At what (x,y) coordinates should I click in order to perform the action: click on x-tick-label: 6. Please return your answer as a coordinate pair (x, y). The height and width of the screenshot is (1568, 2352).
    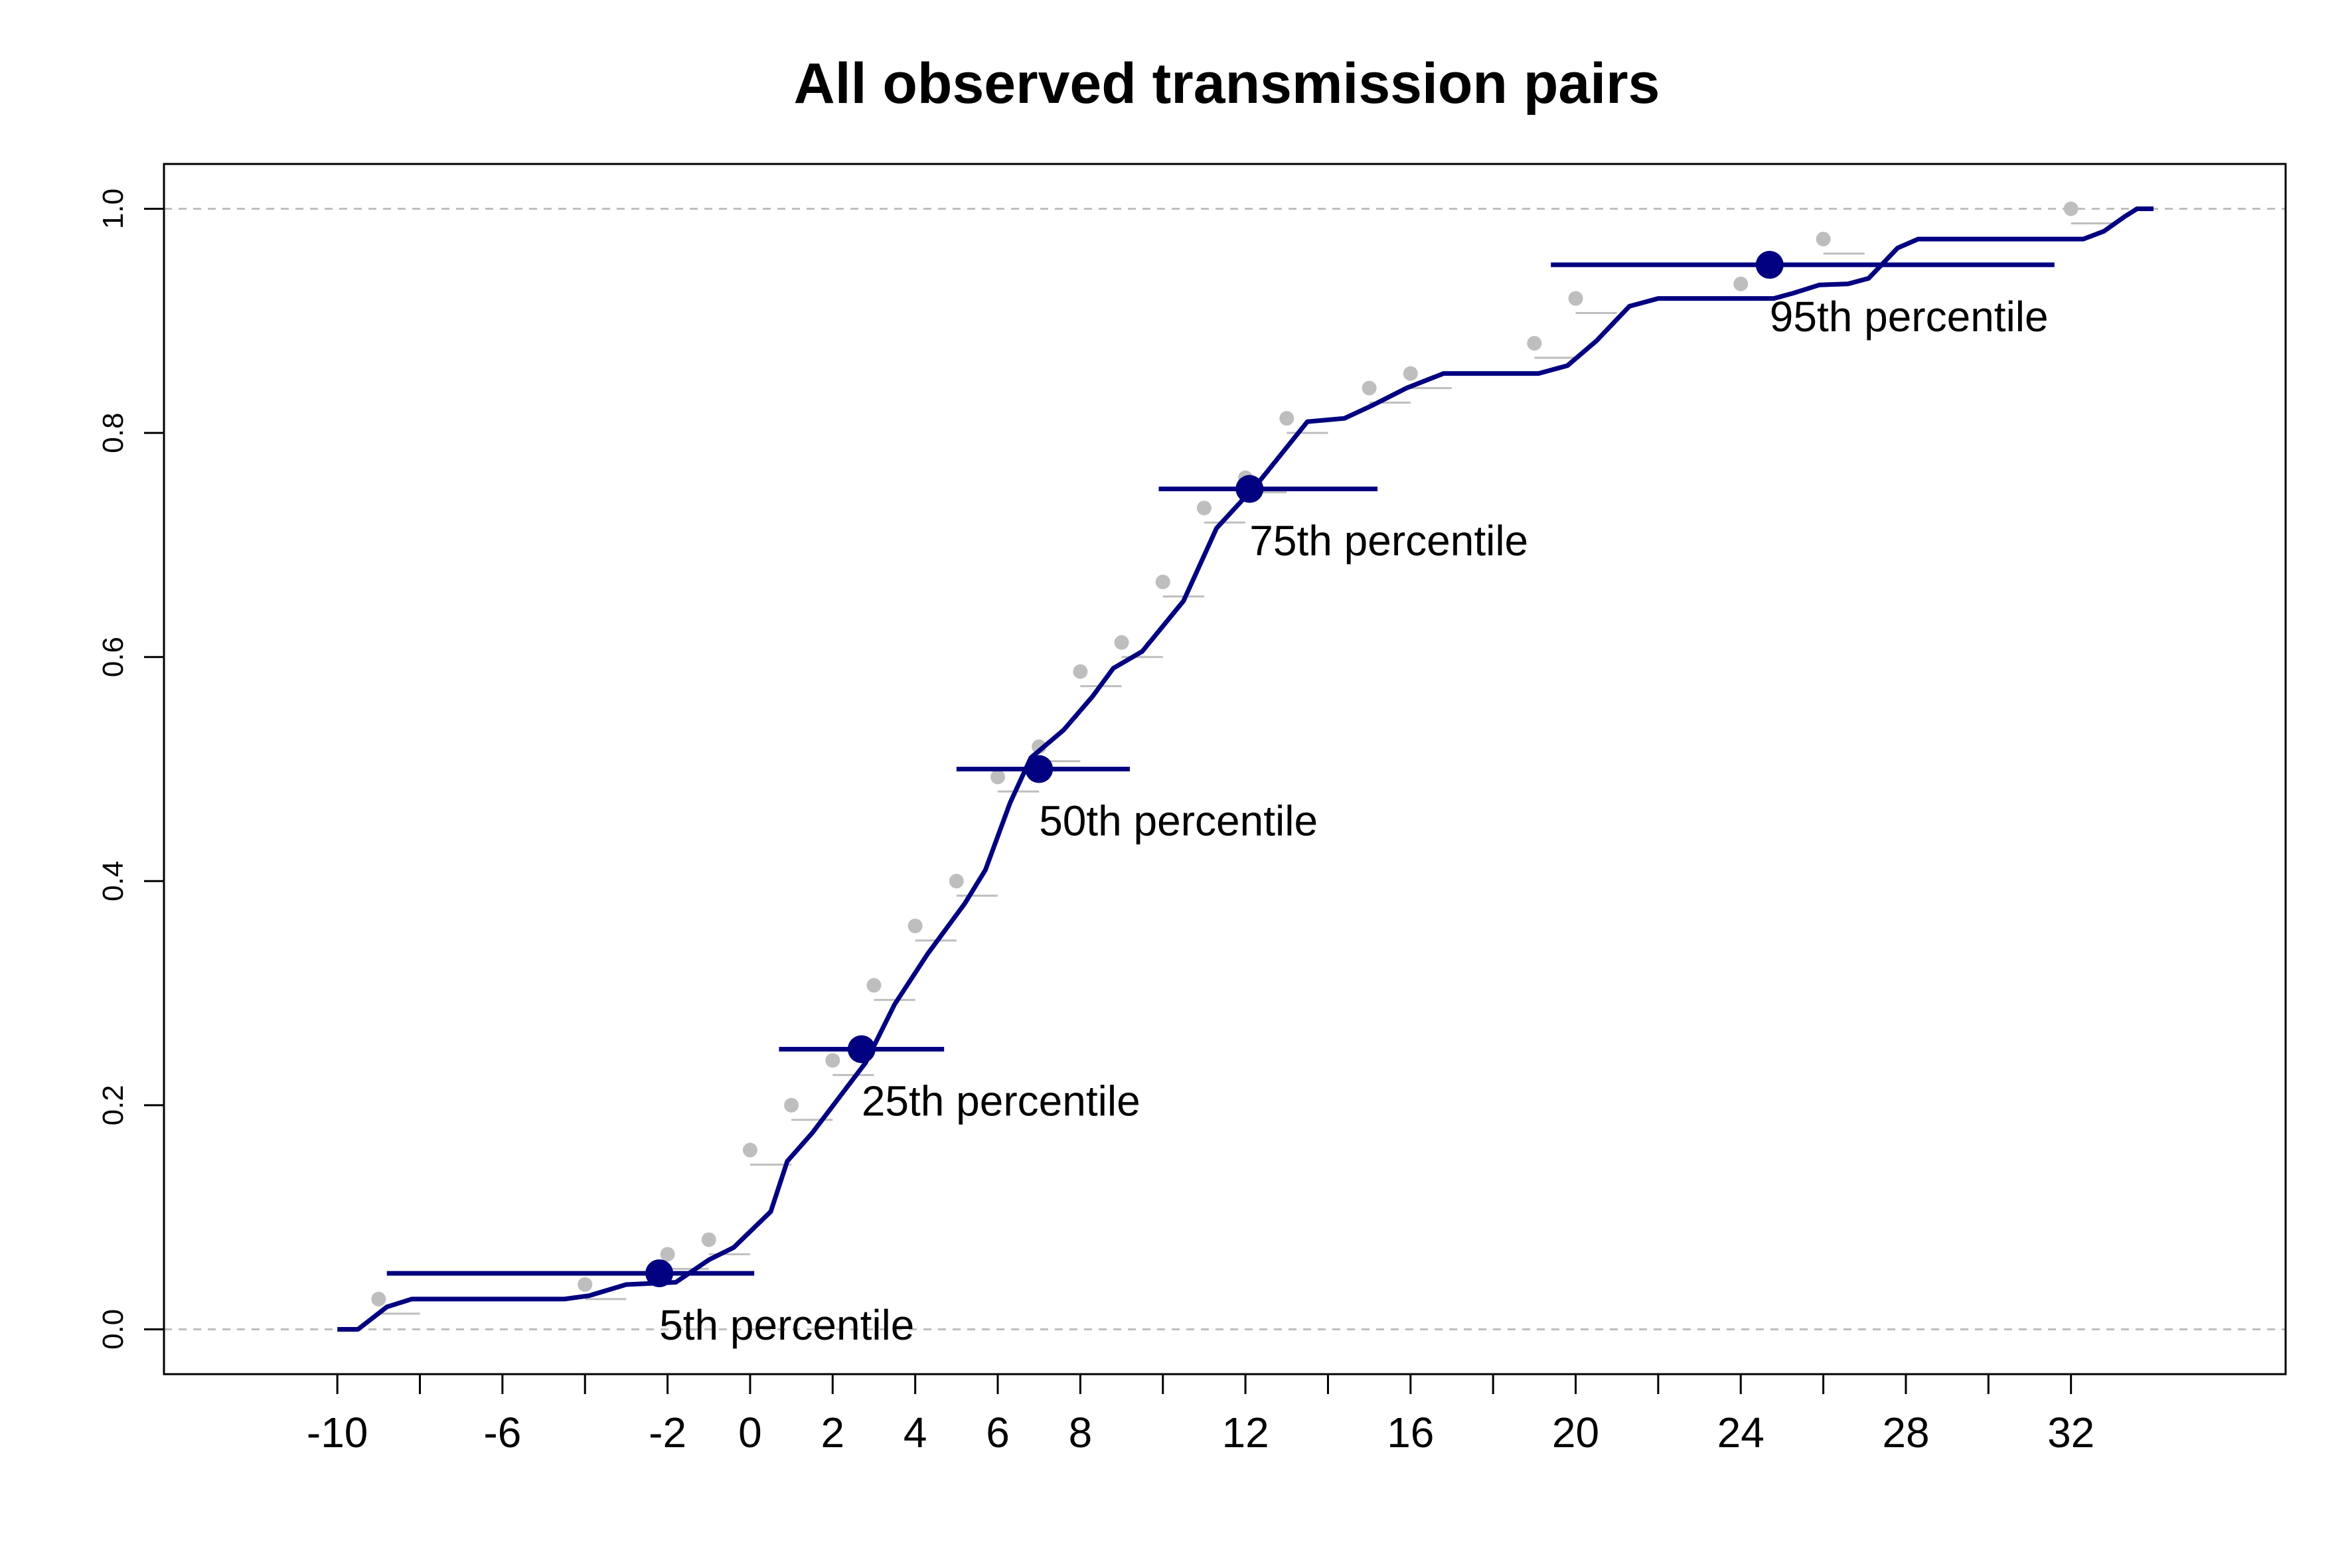
    Looking at the image, I should click on (998, 1433).